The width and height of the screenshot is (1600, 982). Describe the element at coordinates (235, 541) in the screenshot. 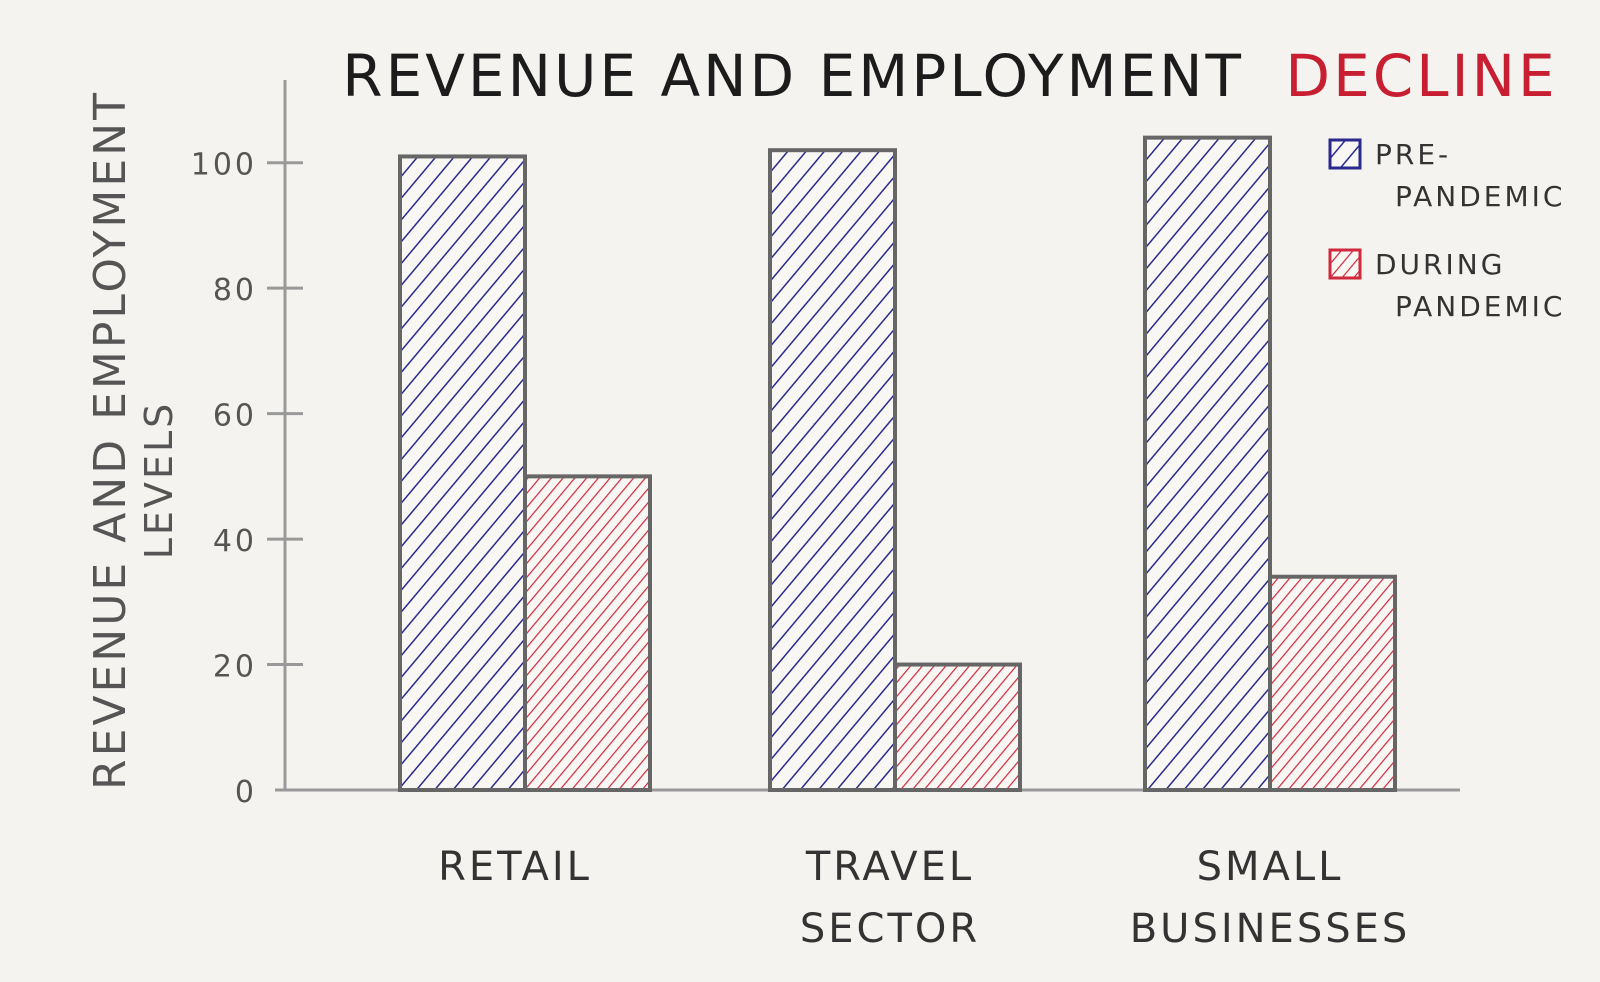

I see `y-tick-label: 40` at that location.